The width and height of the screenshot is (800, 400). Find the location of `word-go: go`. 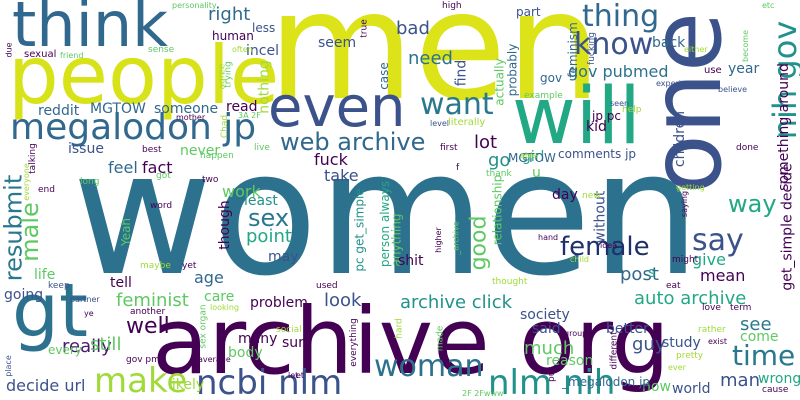

word-go: go is located at coordinates (499, 160).